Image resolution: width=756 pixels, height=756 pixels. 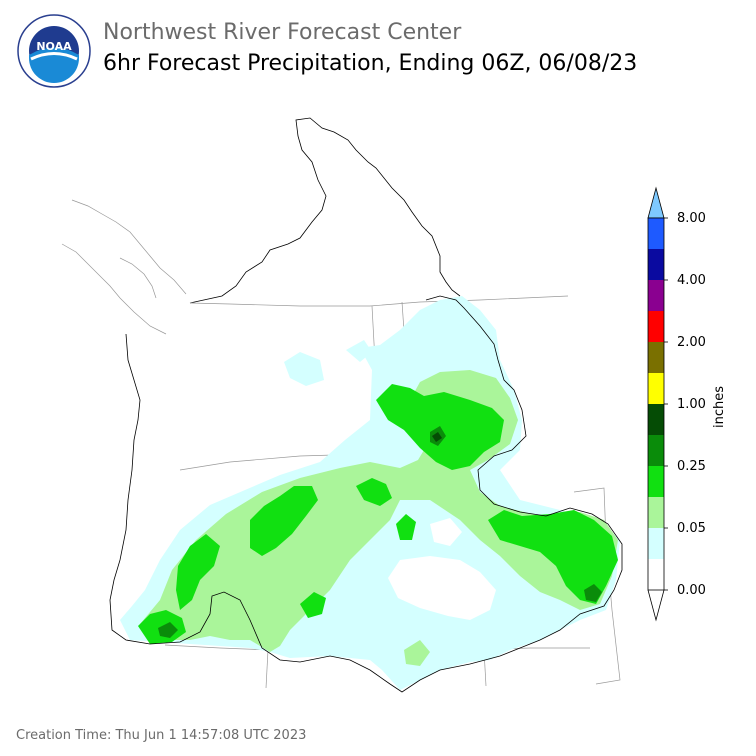 I want to click on legend-tick-005: 0.05, so click(x=691, y=528).